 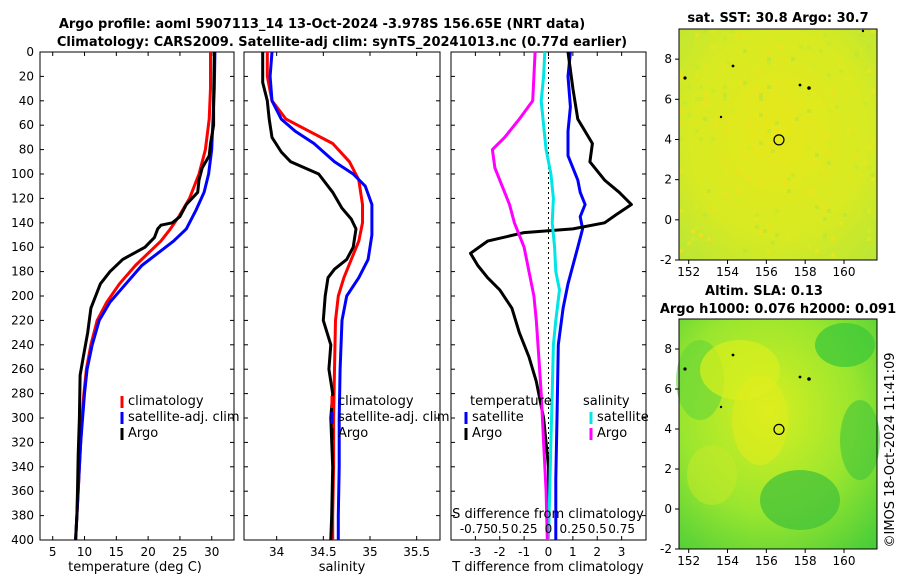 I want to click on sla-field-patches, so click(x=778, y=426).